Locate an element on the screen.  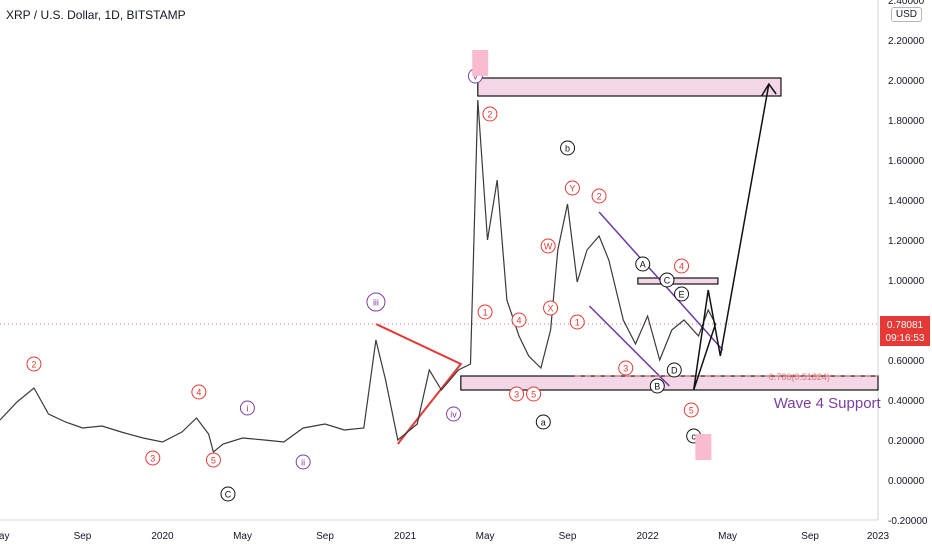
y-tick-label: 1.60000 is located at coordinates (906, 161).